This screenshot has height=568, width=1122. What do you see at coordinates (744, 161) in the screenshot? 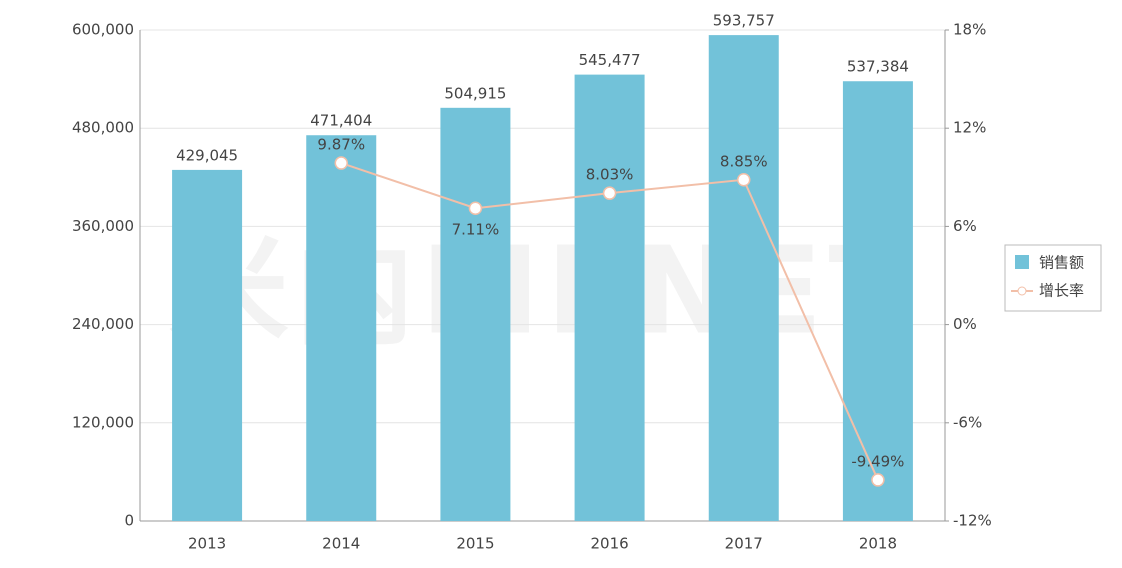
I see `line-value-label: 8.85%` at bounding box center [744, 161].